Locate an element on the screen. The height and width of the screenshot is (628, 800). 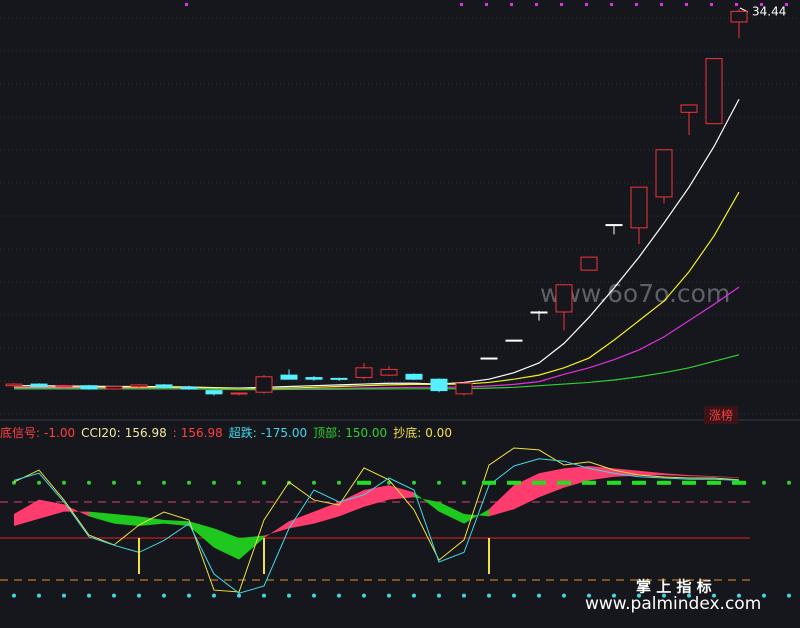
legend-value: -1.00 is located at coordinates (59, 433).